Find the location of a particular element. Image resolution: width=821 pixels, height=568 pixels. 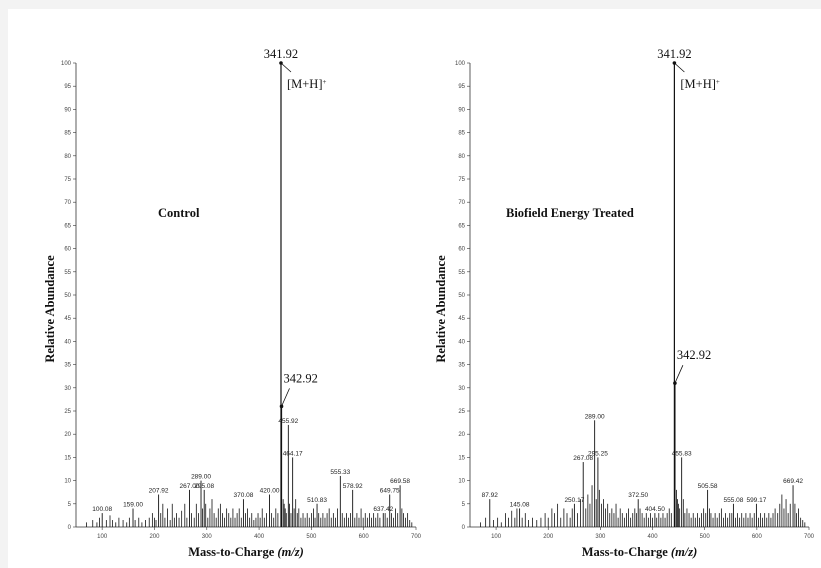

peak-label: 250.17 is located at coordinates (574, 500).